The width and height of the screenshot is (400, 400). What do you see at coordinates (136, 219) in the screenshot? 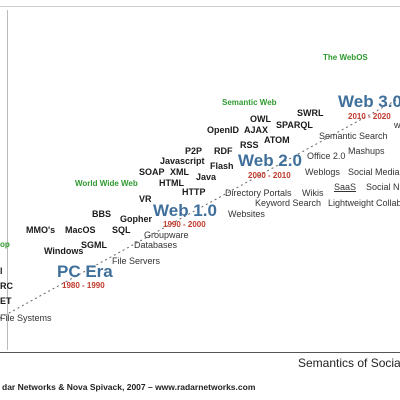
I see `tech-gopher: Gopher` at bounding box center [136, 219].